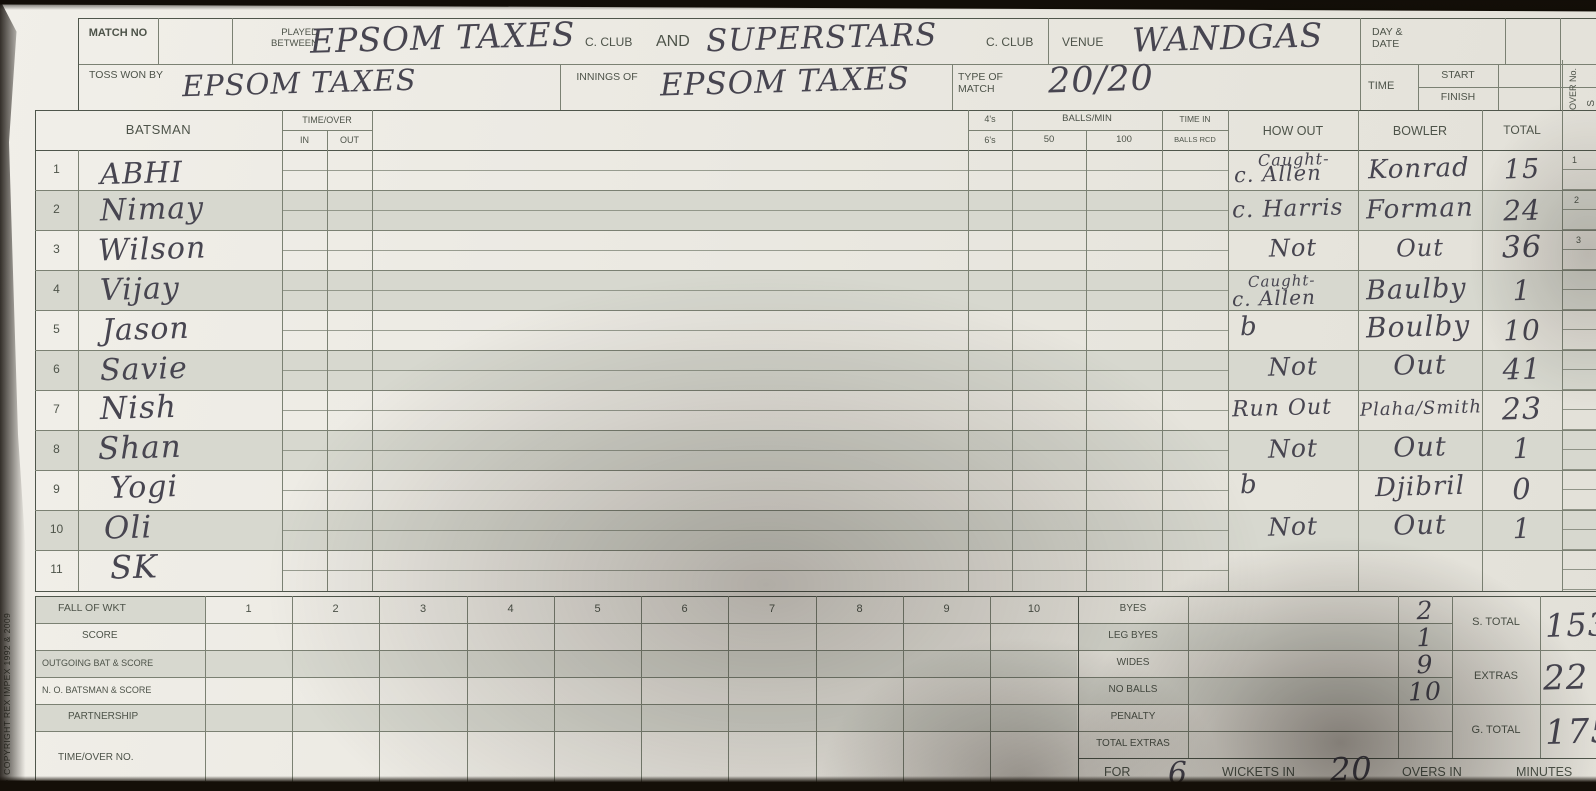 The image size is (1596, 791). Describe the element at coordinates (1227, 37) in the screenshot. I see `venue-handwriting: WANDGAS` at that location.